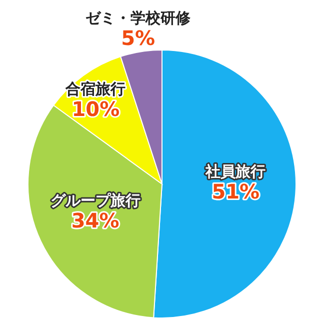  I want to click on data-label: 10%, so click(96, 108).